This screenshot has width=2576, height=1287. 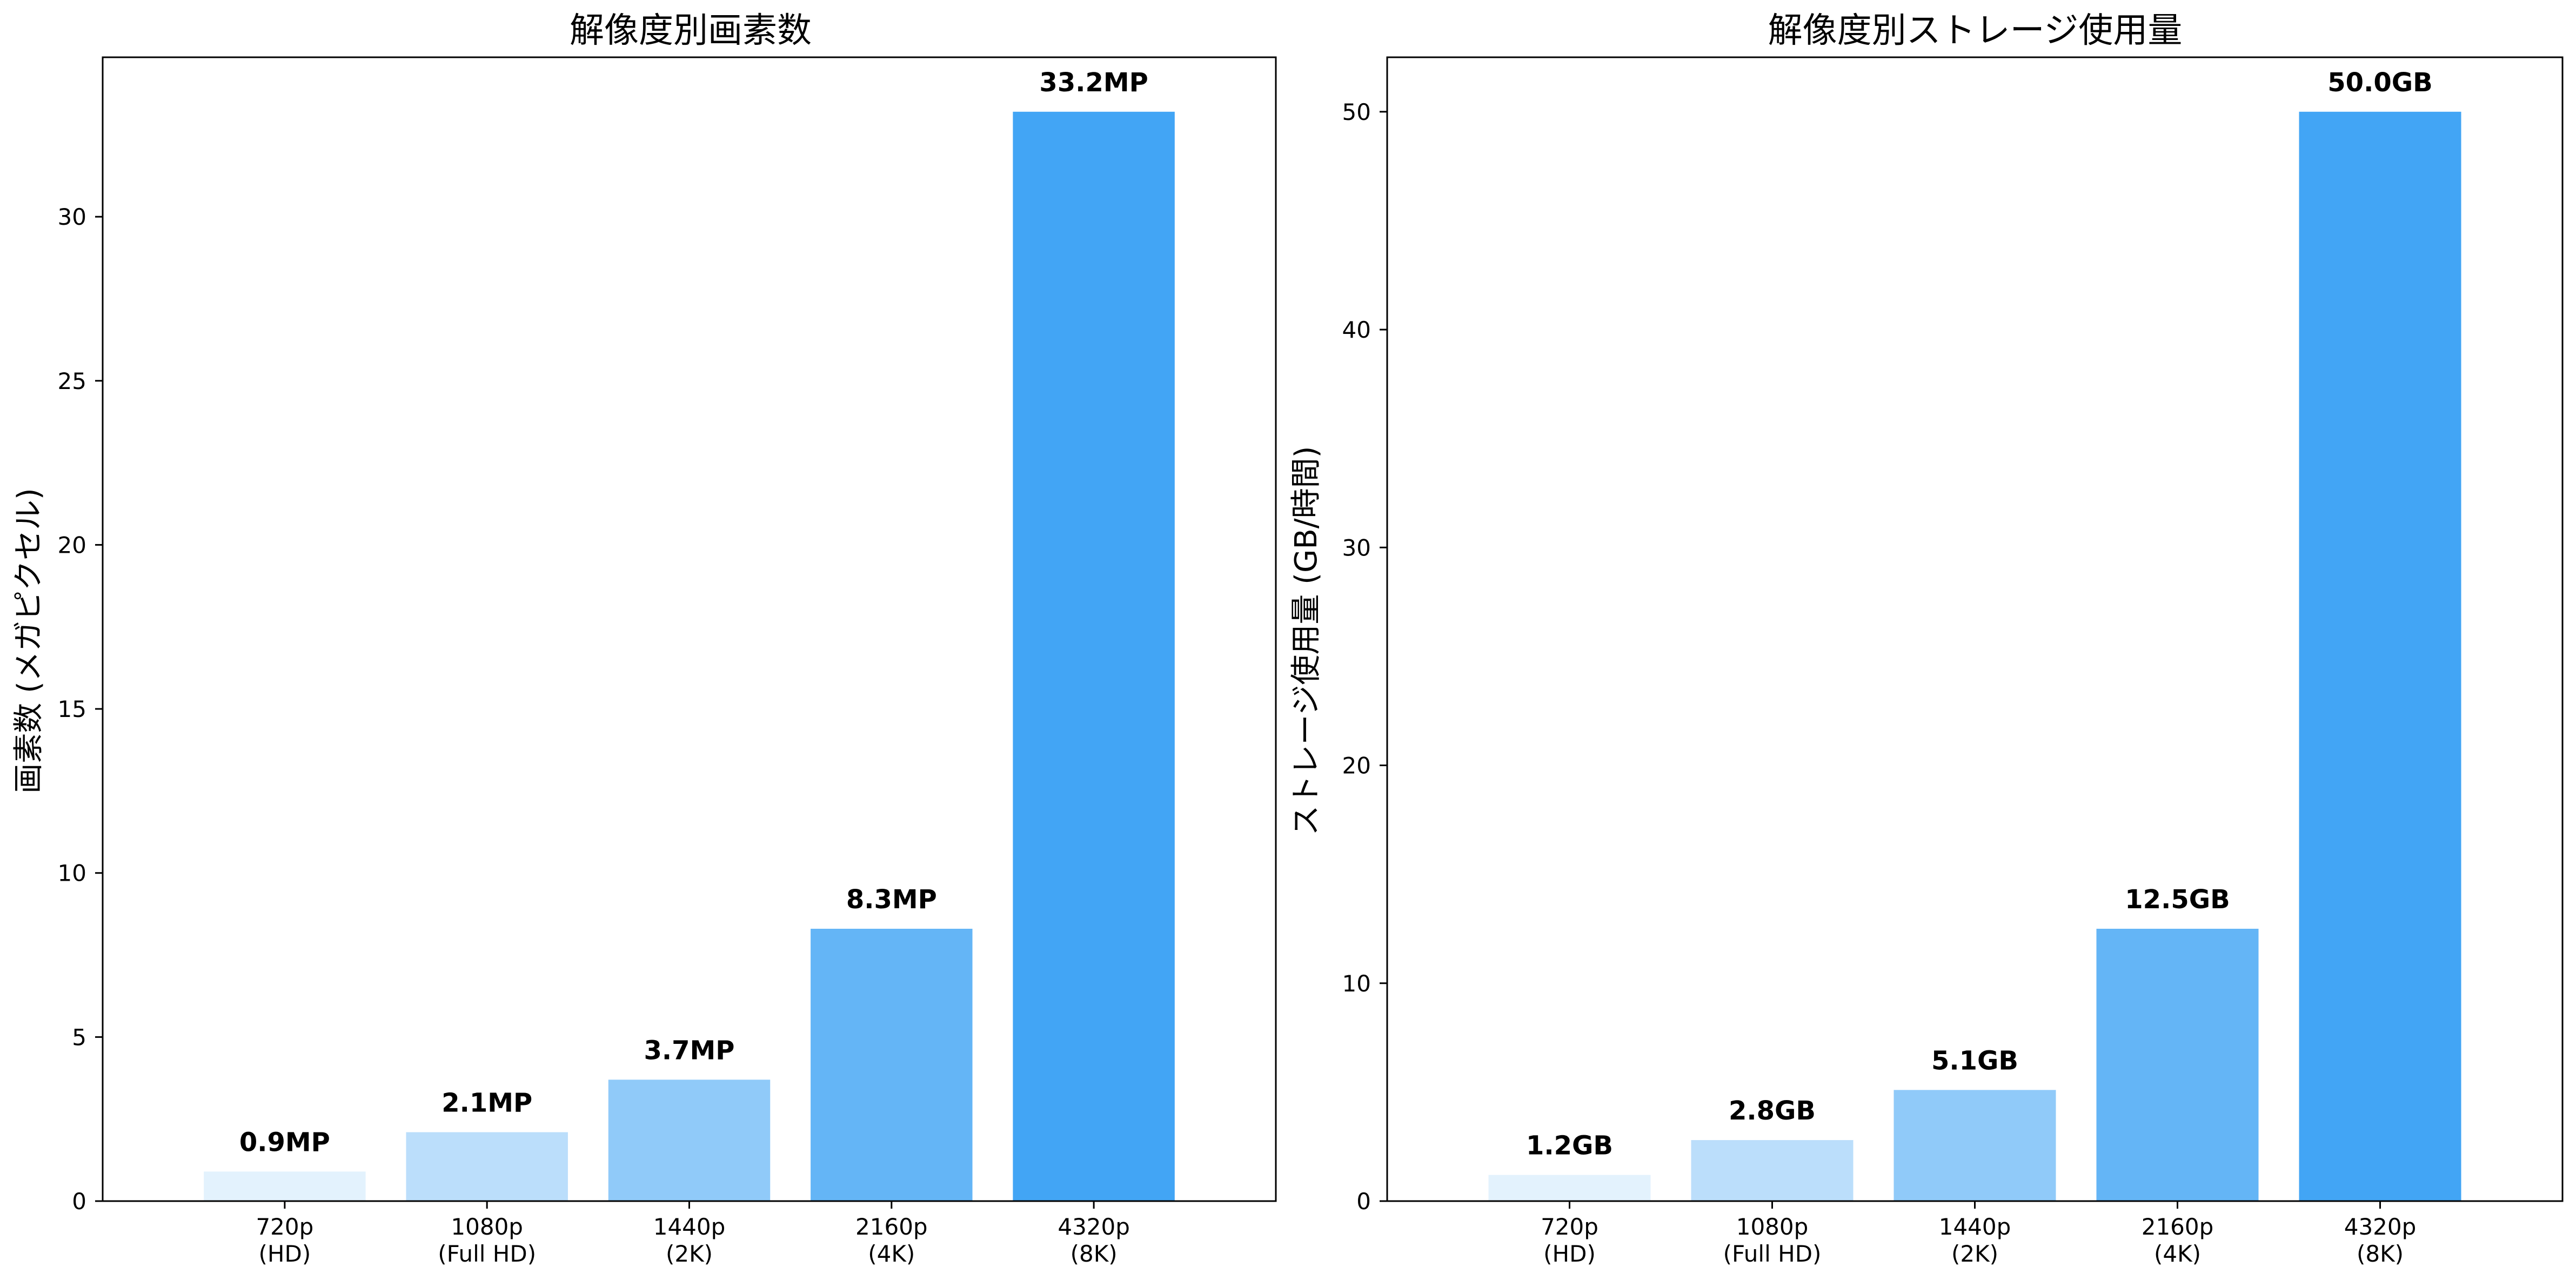 I want to click on bar-value-label: 2.1MP, so click(x=486, y=1103).